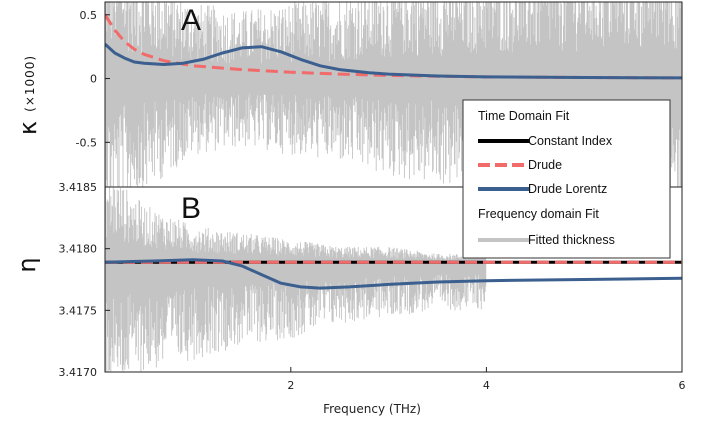 The image size is (717, 421). I want to click on eta-axis-label: η, so click(27, 264).